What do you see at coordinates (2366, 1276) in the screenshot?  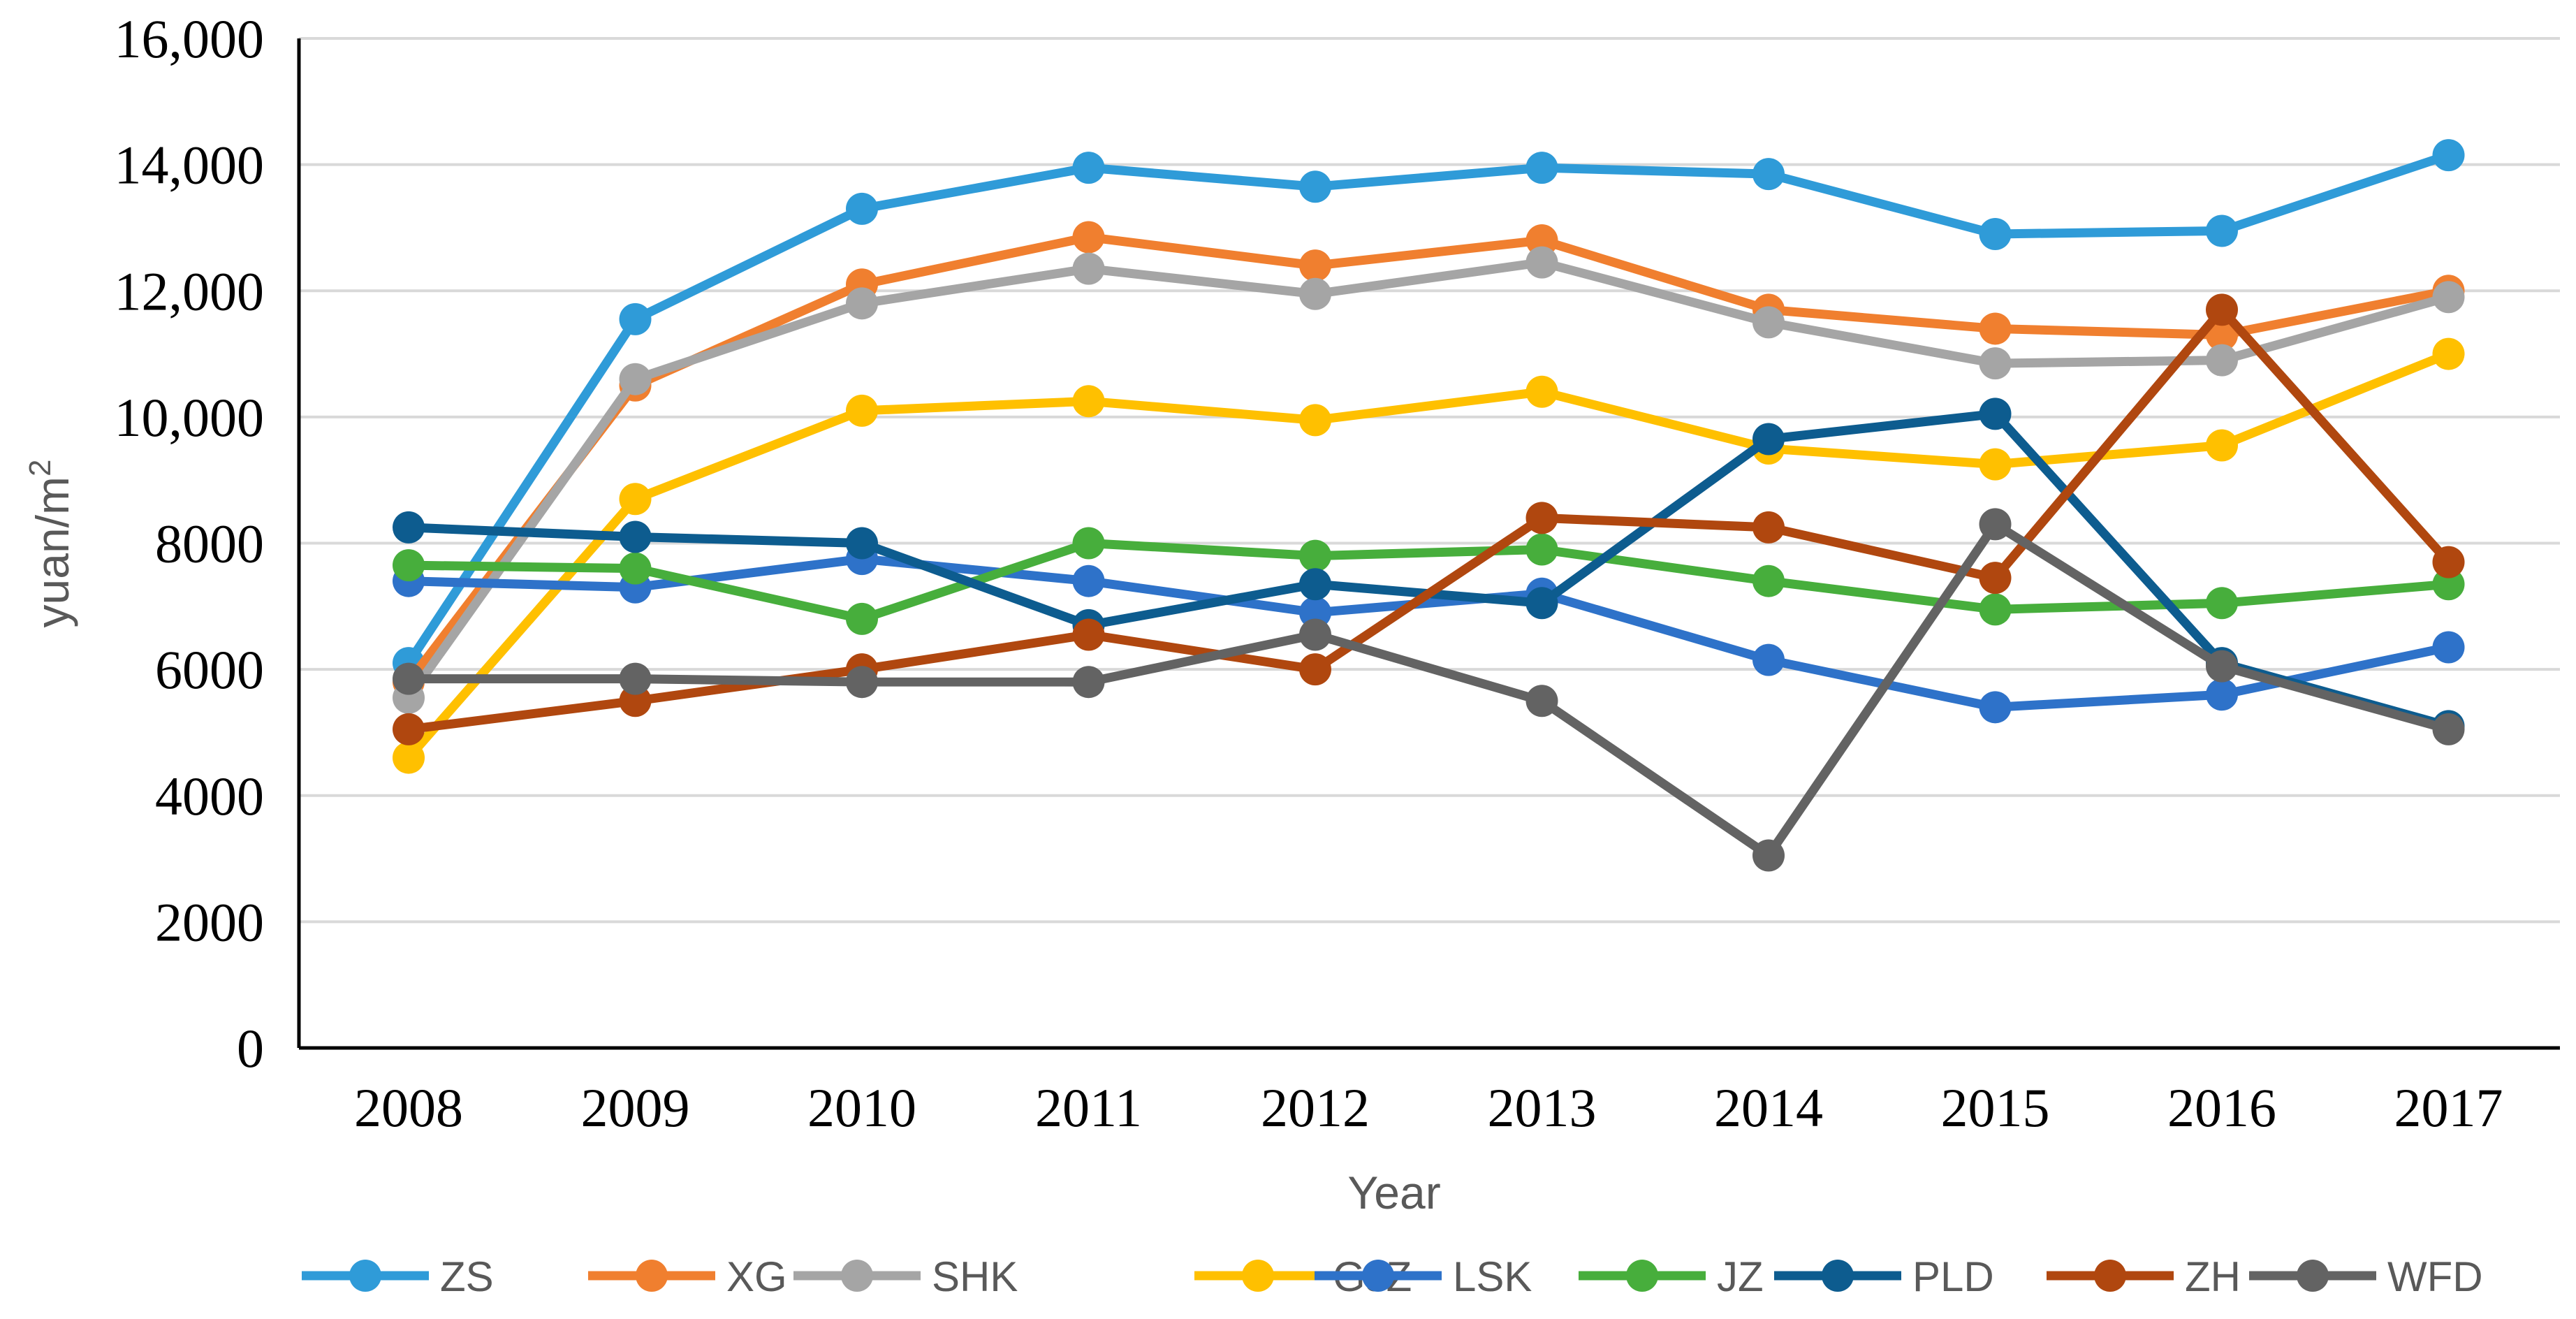 I see `legend-item-wfd: WFD` at bounding box center [2366, 1276].